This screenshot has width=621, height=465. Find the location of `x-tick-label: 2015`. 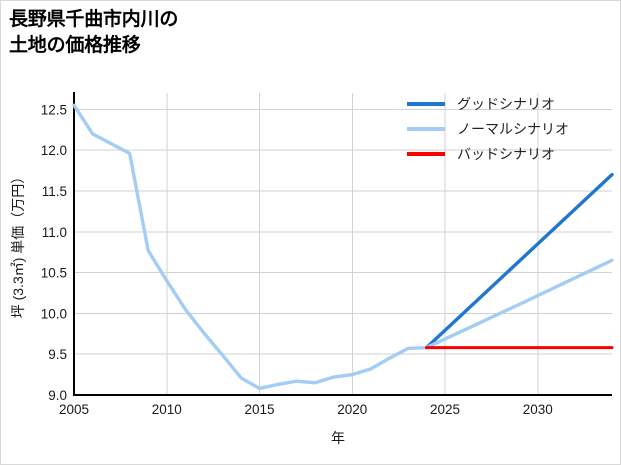

x-tick-label: 2015 is located at coordinates (259, 409).